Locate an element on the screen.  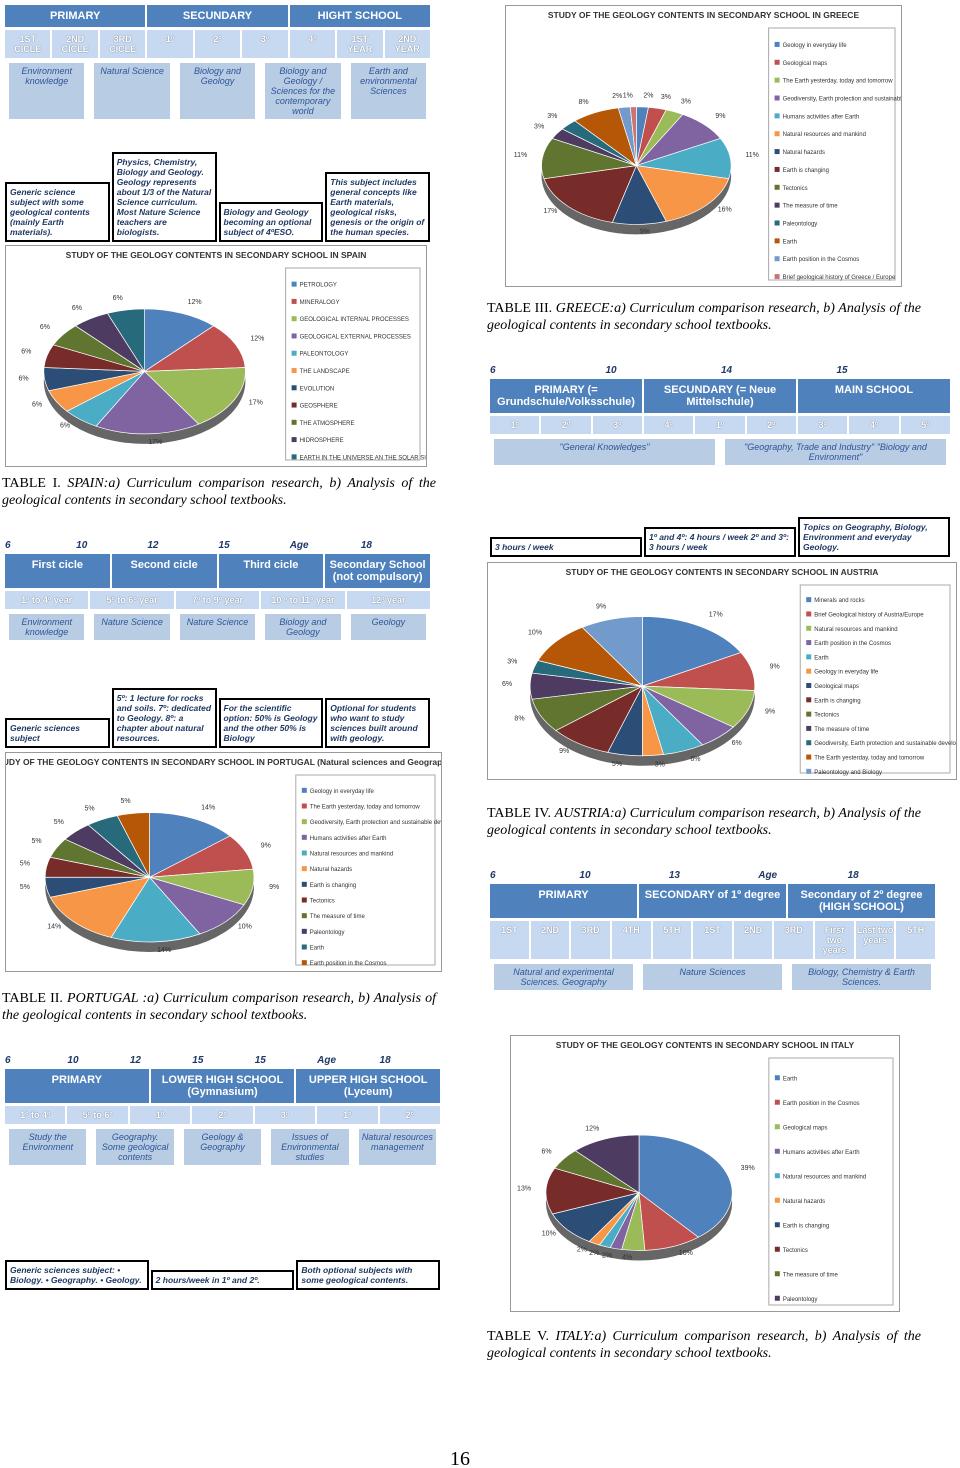
stage-header: HIGHT SCHOOL is located at coordinates (359, 16).